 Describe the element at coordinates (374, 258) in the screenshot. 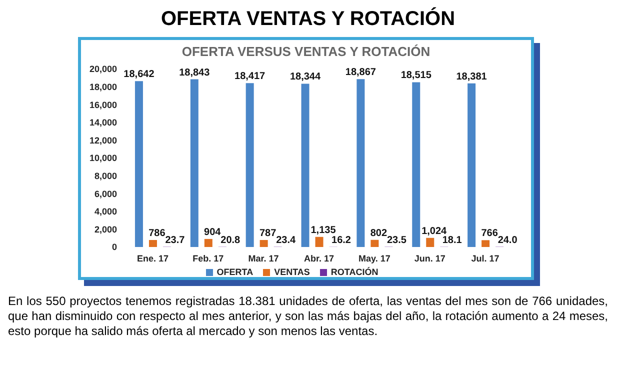

I see `x-tick-label: May. 17` at that location.